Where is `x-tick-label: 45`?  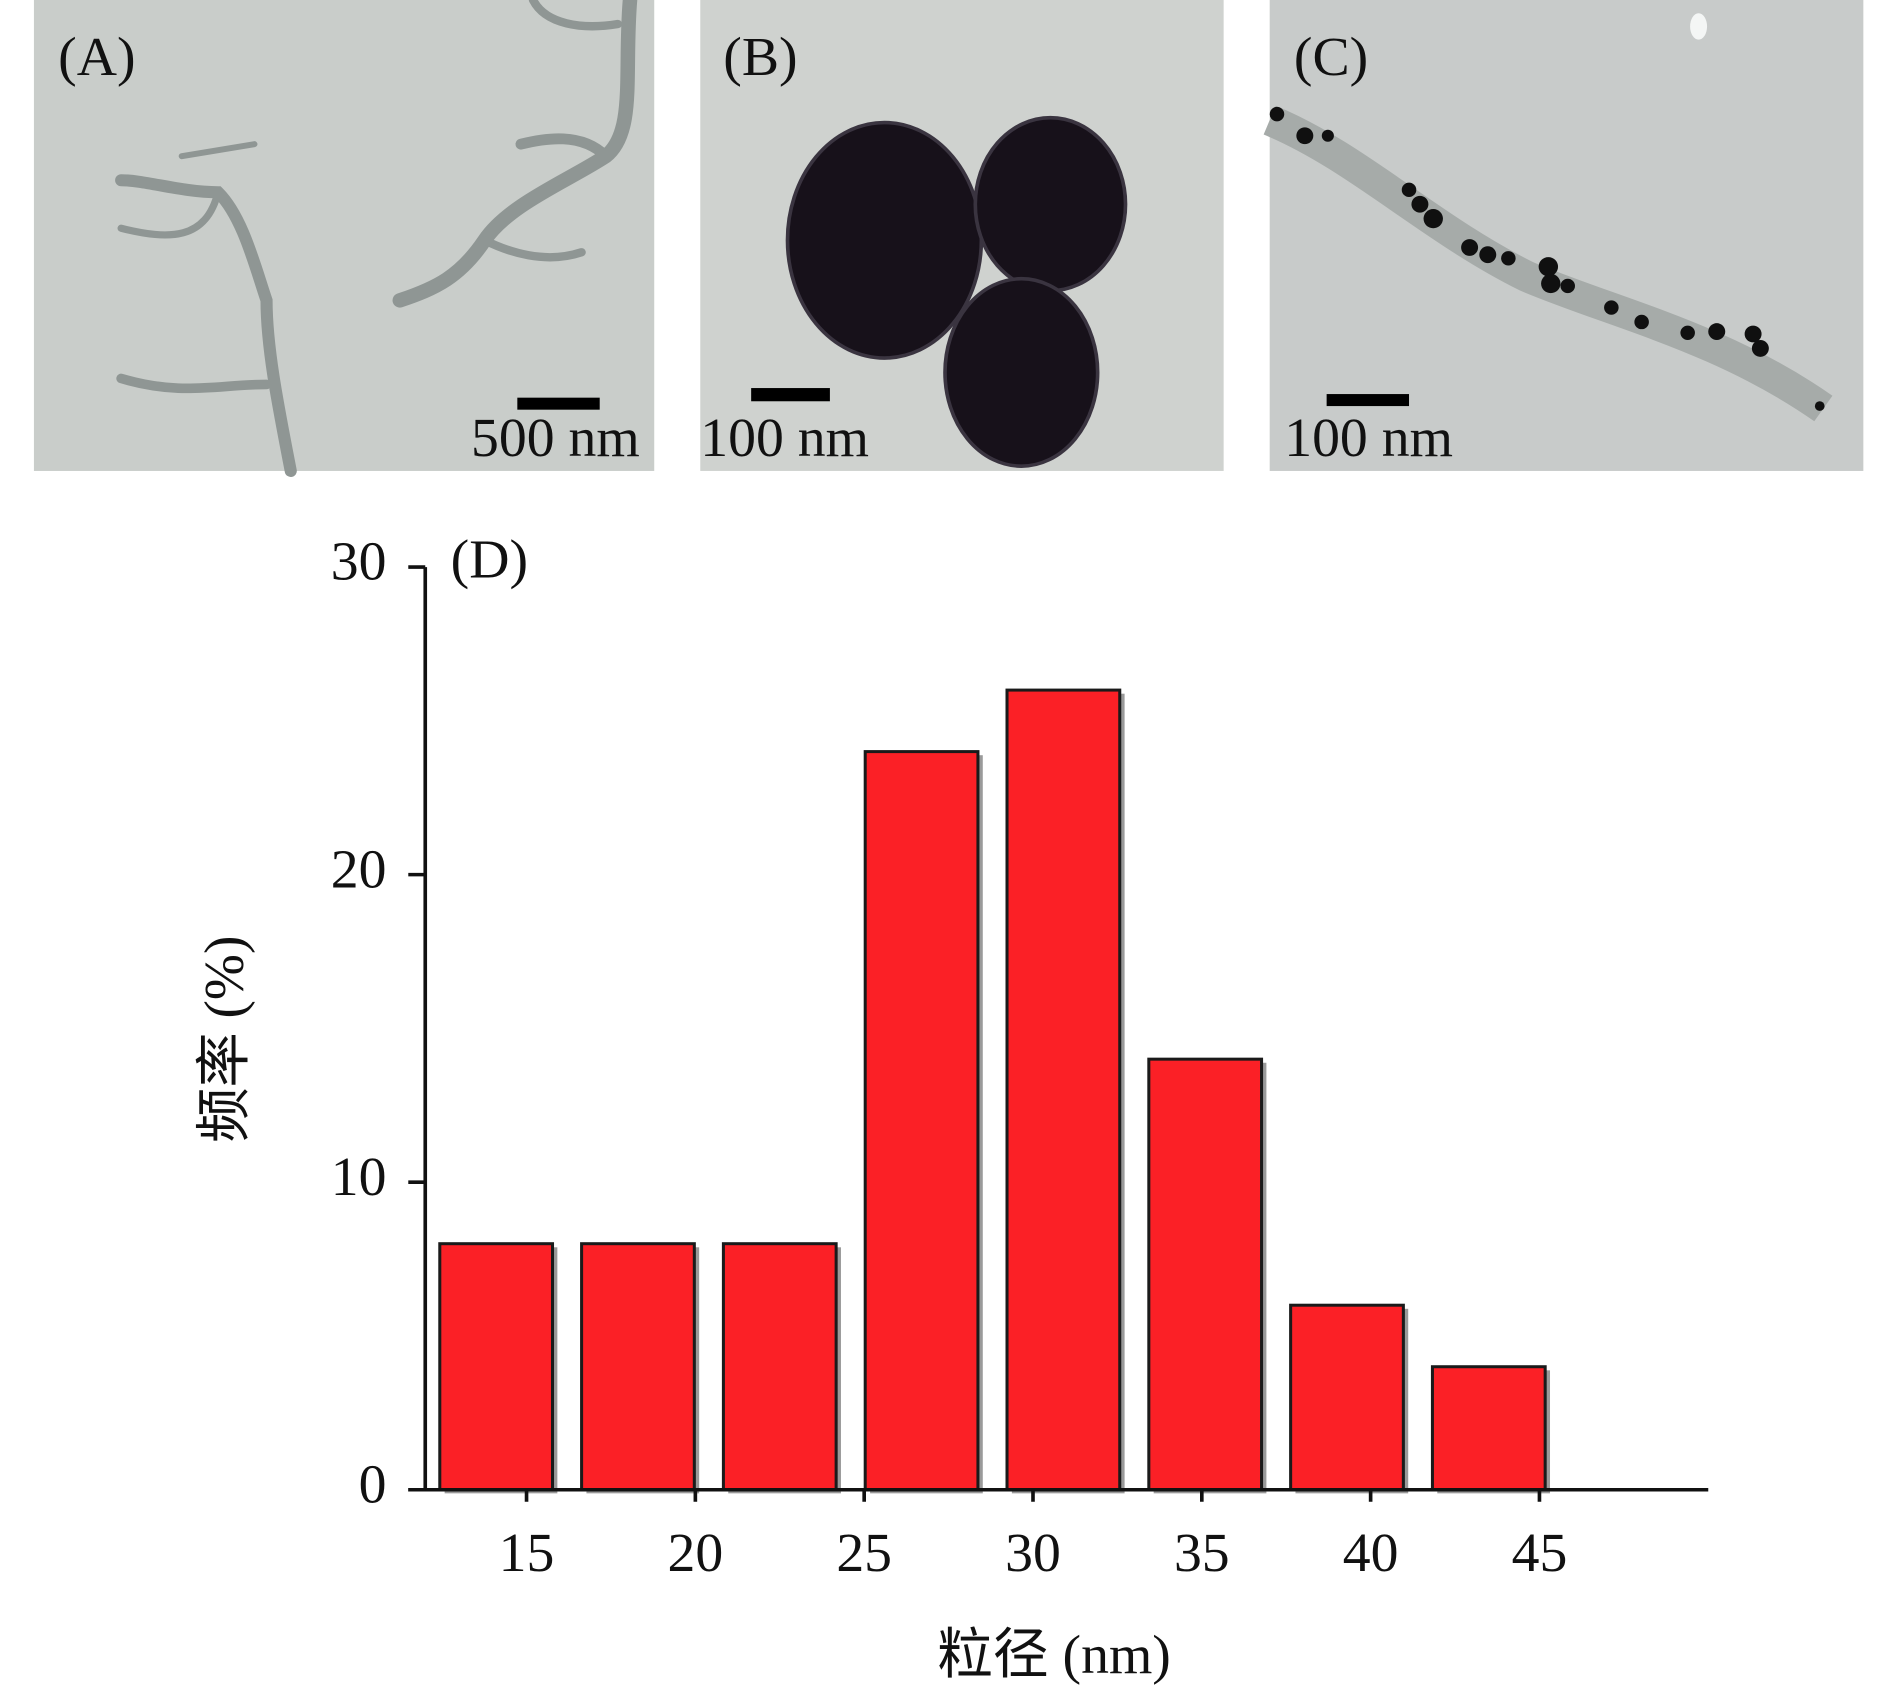 x-tick-label: 45 is located at coordinates (1540, 1553).